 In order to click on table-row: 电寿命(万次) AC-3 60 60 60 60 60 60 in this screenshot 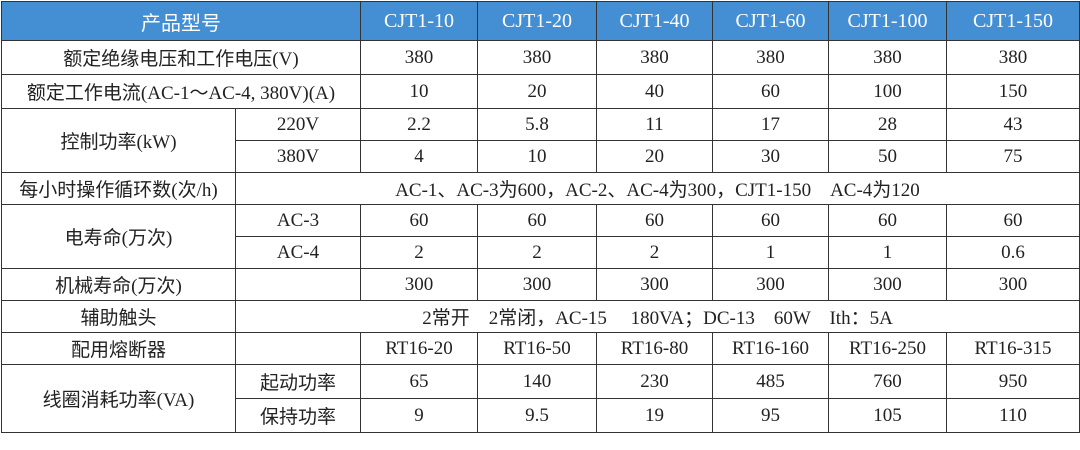, I will do `click(540, 236)`.